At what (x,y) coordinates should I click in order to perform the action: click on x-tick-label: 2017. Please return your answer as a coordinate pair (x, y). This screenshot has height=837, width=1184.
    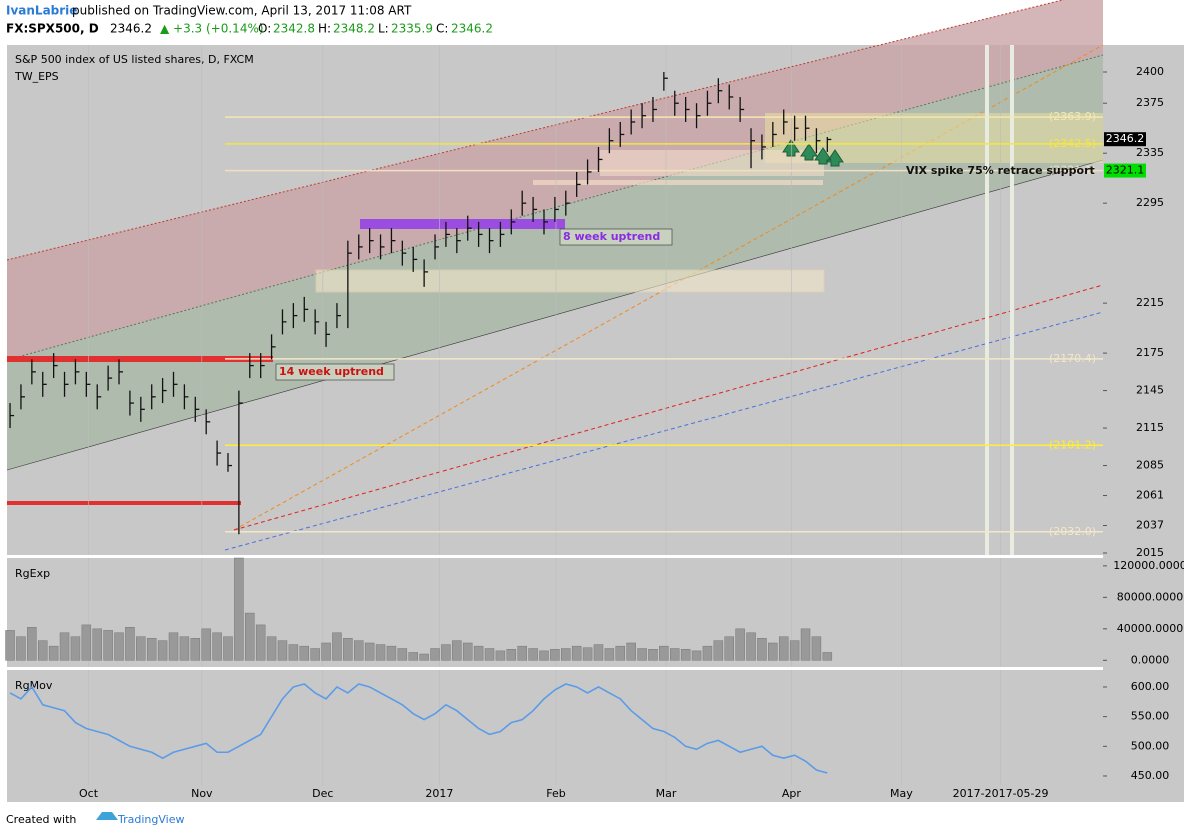
    Looking at the image, I should click on (439, 793).